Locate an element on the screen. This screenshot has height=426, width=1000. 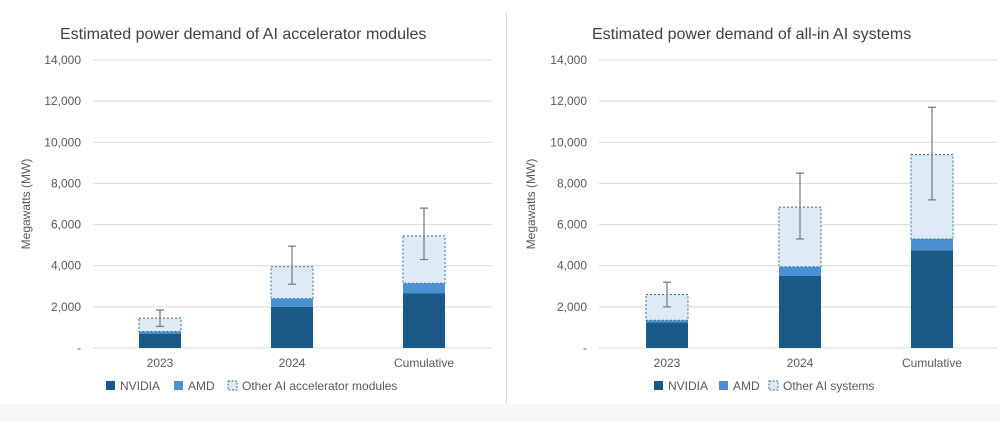
legend-label-other: Other AI accelerator modules is located at coordinates (319, 386).